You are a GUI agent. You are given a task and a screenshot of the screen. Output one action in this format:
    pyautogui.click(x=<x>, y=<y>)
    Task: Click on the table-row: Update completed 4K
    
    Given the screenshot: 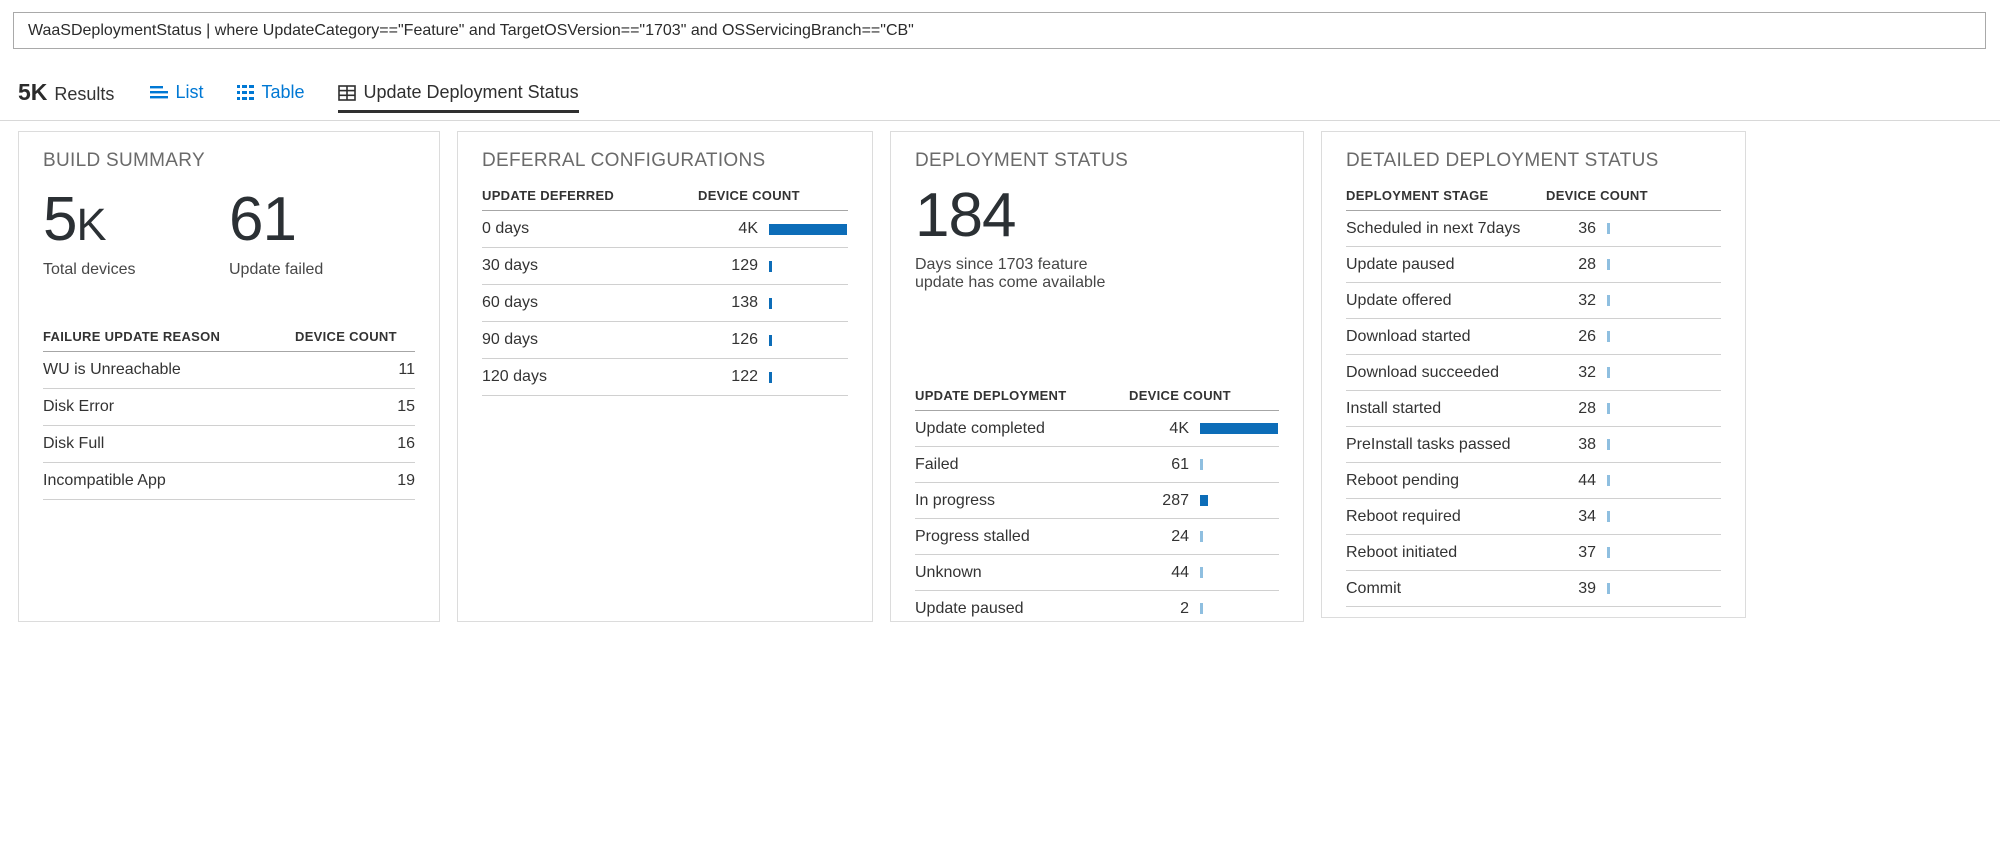 What is the action you would take?
    pyautogui.click(x=1097, y=429)
    